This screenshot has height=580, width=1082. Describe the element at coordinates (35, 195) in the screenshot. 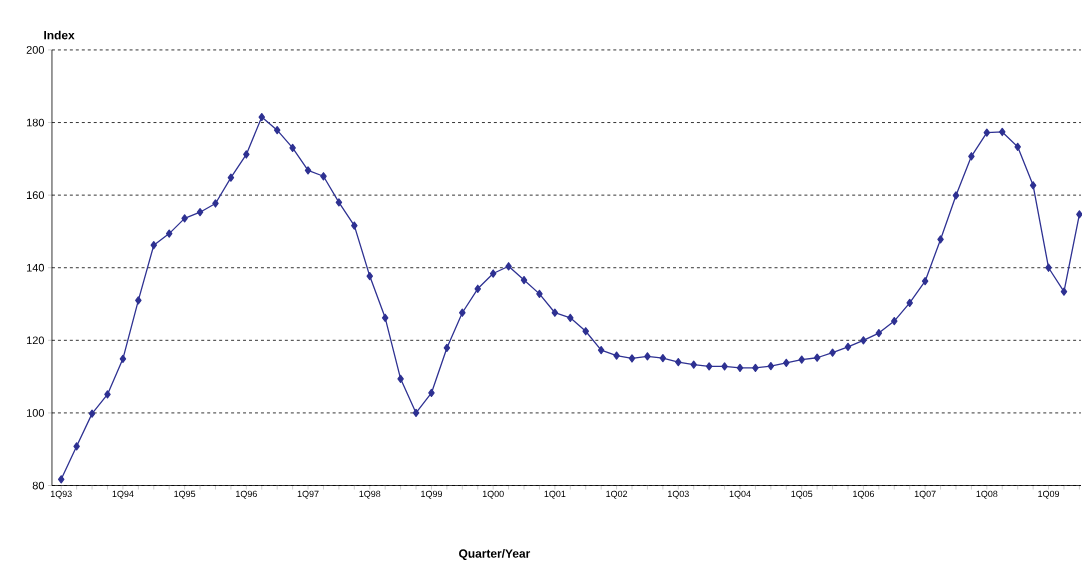

I see `y-tick-label: 160` at that location.